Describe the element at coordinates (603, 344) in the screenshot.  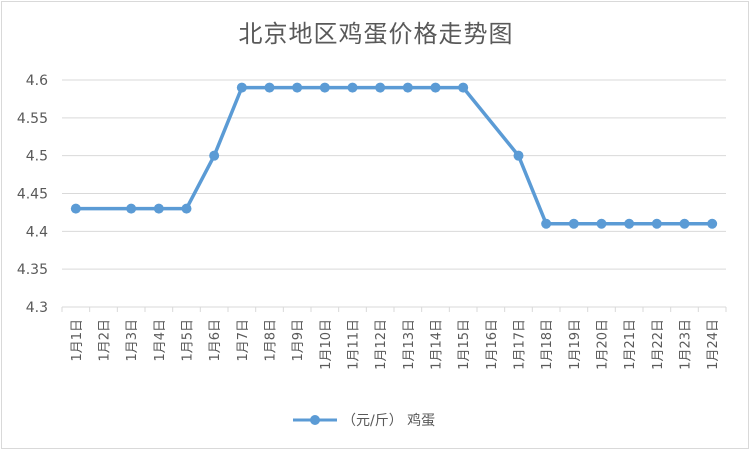
I see `x-tick-label: 1月20日` at that location.